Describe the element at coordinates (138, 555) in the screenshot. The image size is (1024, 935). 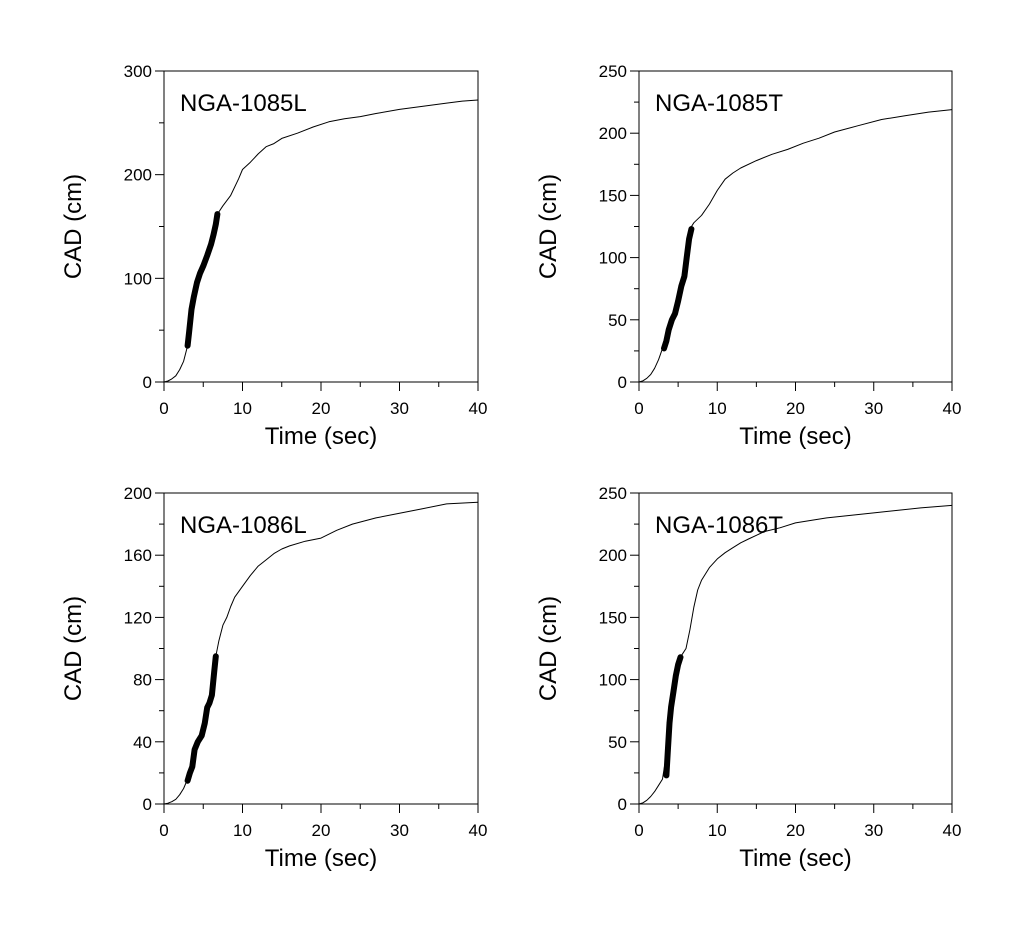
I see `y-tick-label: 160` at that location.